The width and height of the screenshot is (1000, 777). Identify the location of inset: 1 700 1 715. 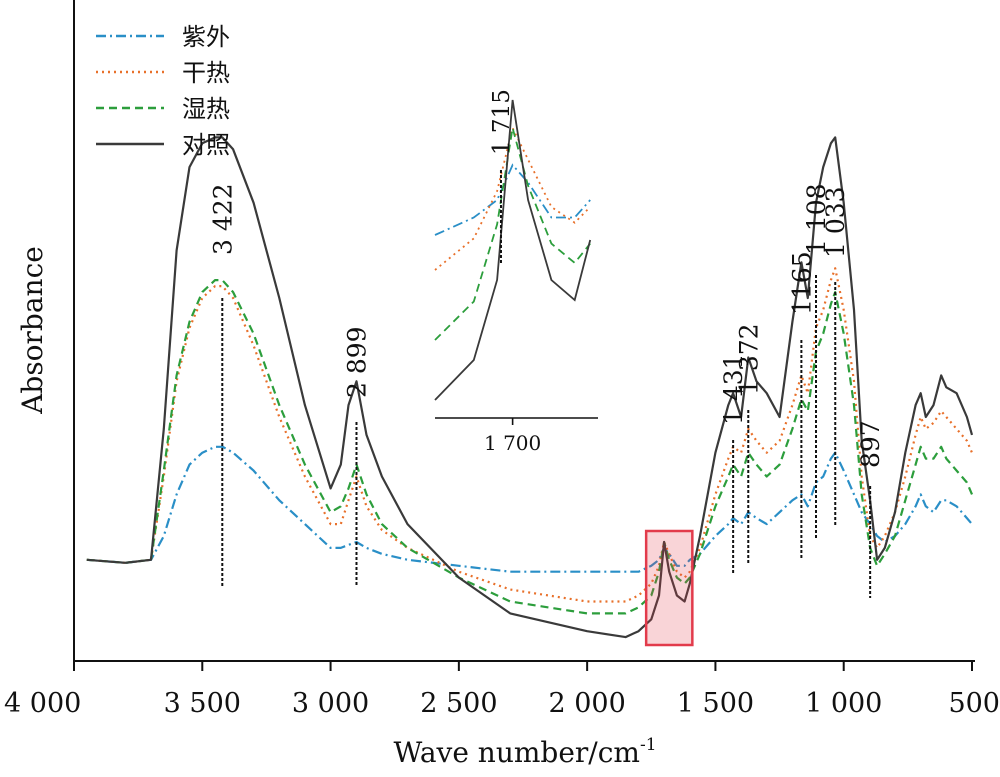
(516, 272).